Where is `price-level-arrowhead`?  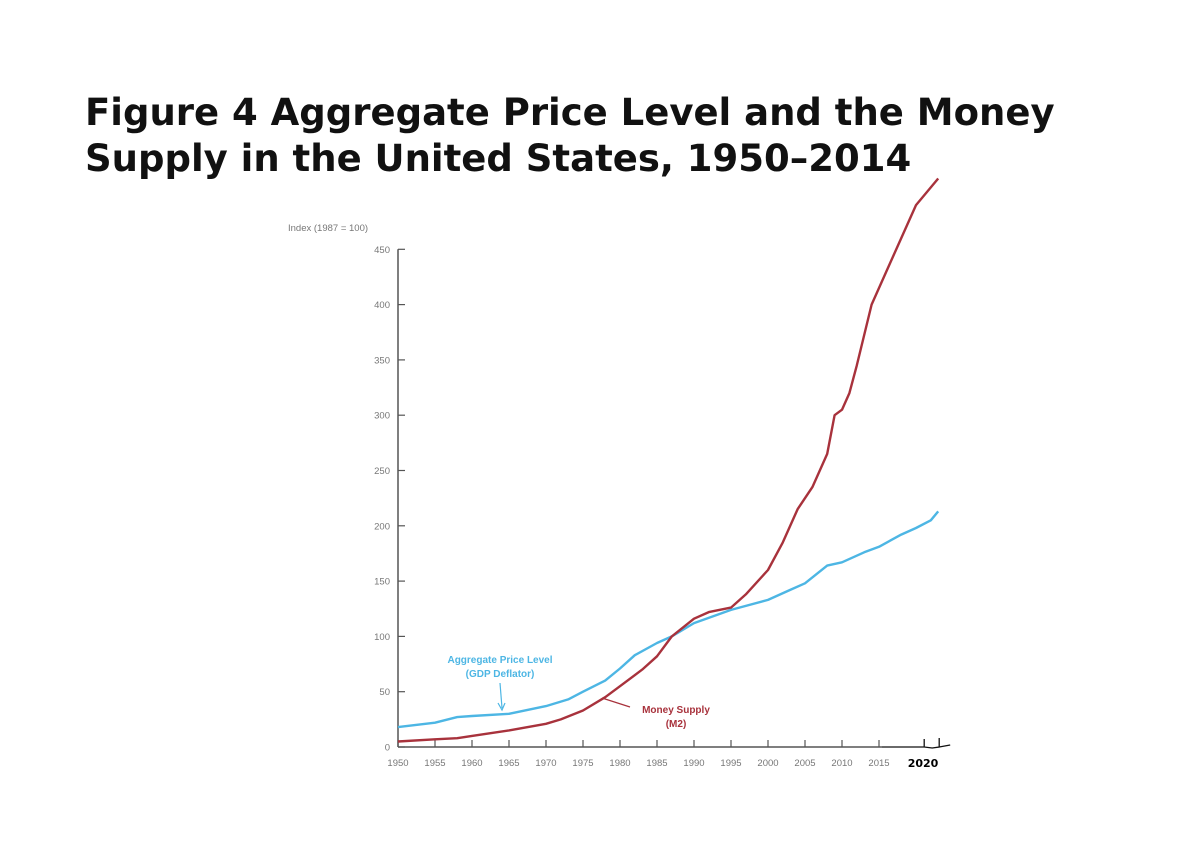 price-level-arrowhead is located at coordinates (501, 707).